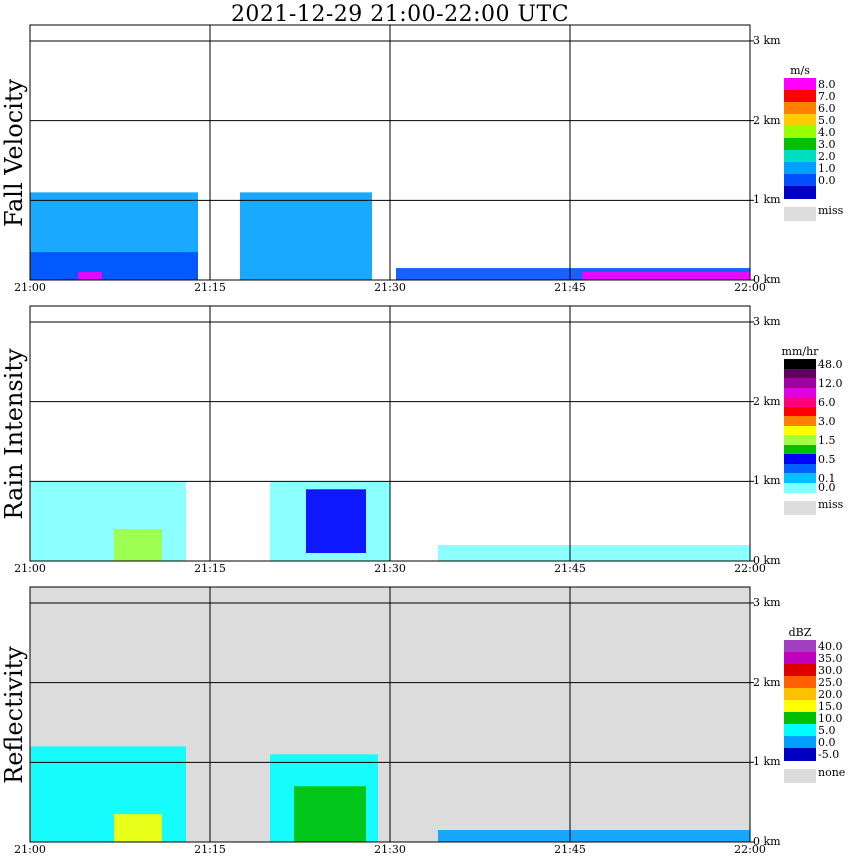 The image size is (850, 868). I want to click on panel-label-reflectivity: Reflectivity, so click(14, 714).